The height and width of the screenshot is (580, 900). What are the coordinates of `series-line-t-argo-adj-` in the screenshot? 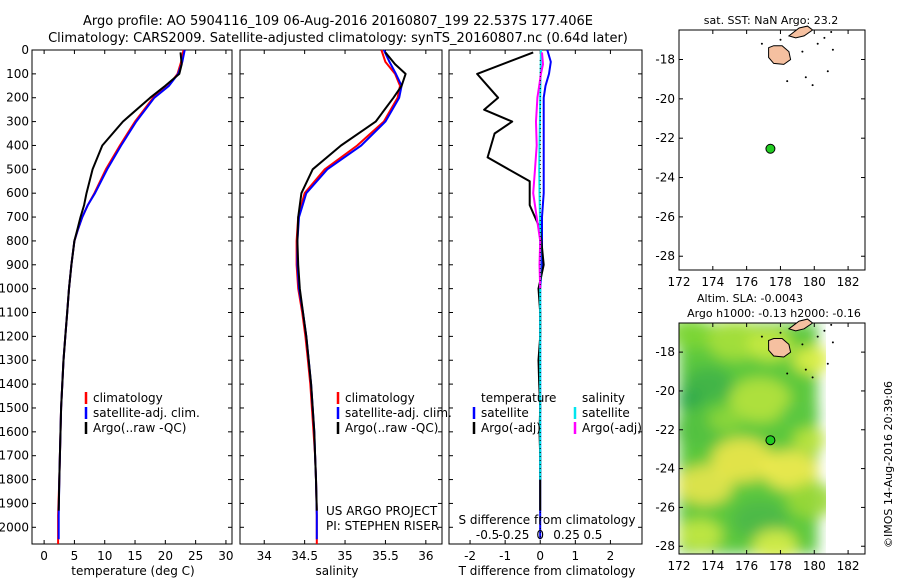 It's located at (510, 281).